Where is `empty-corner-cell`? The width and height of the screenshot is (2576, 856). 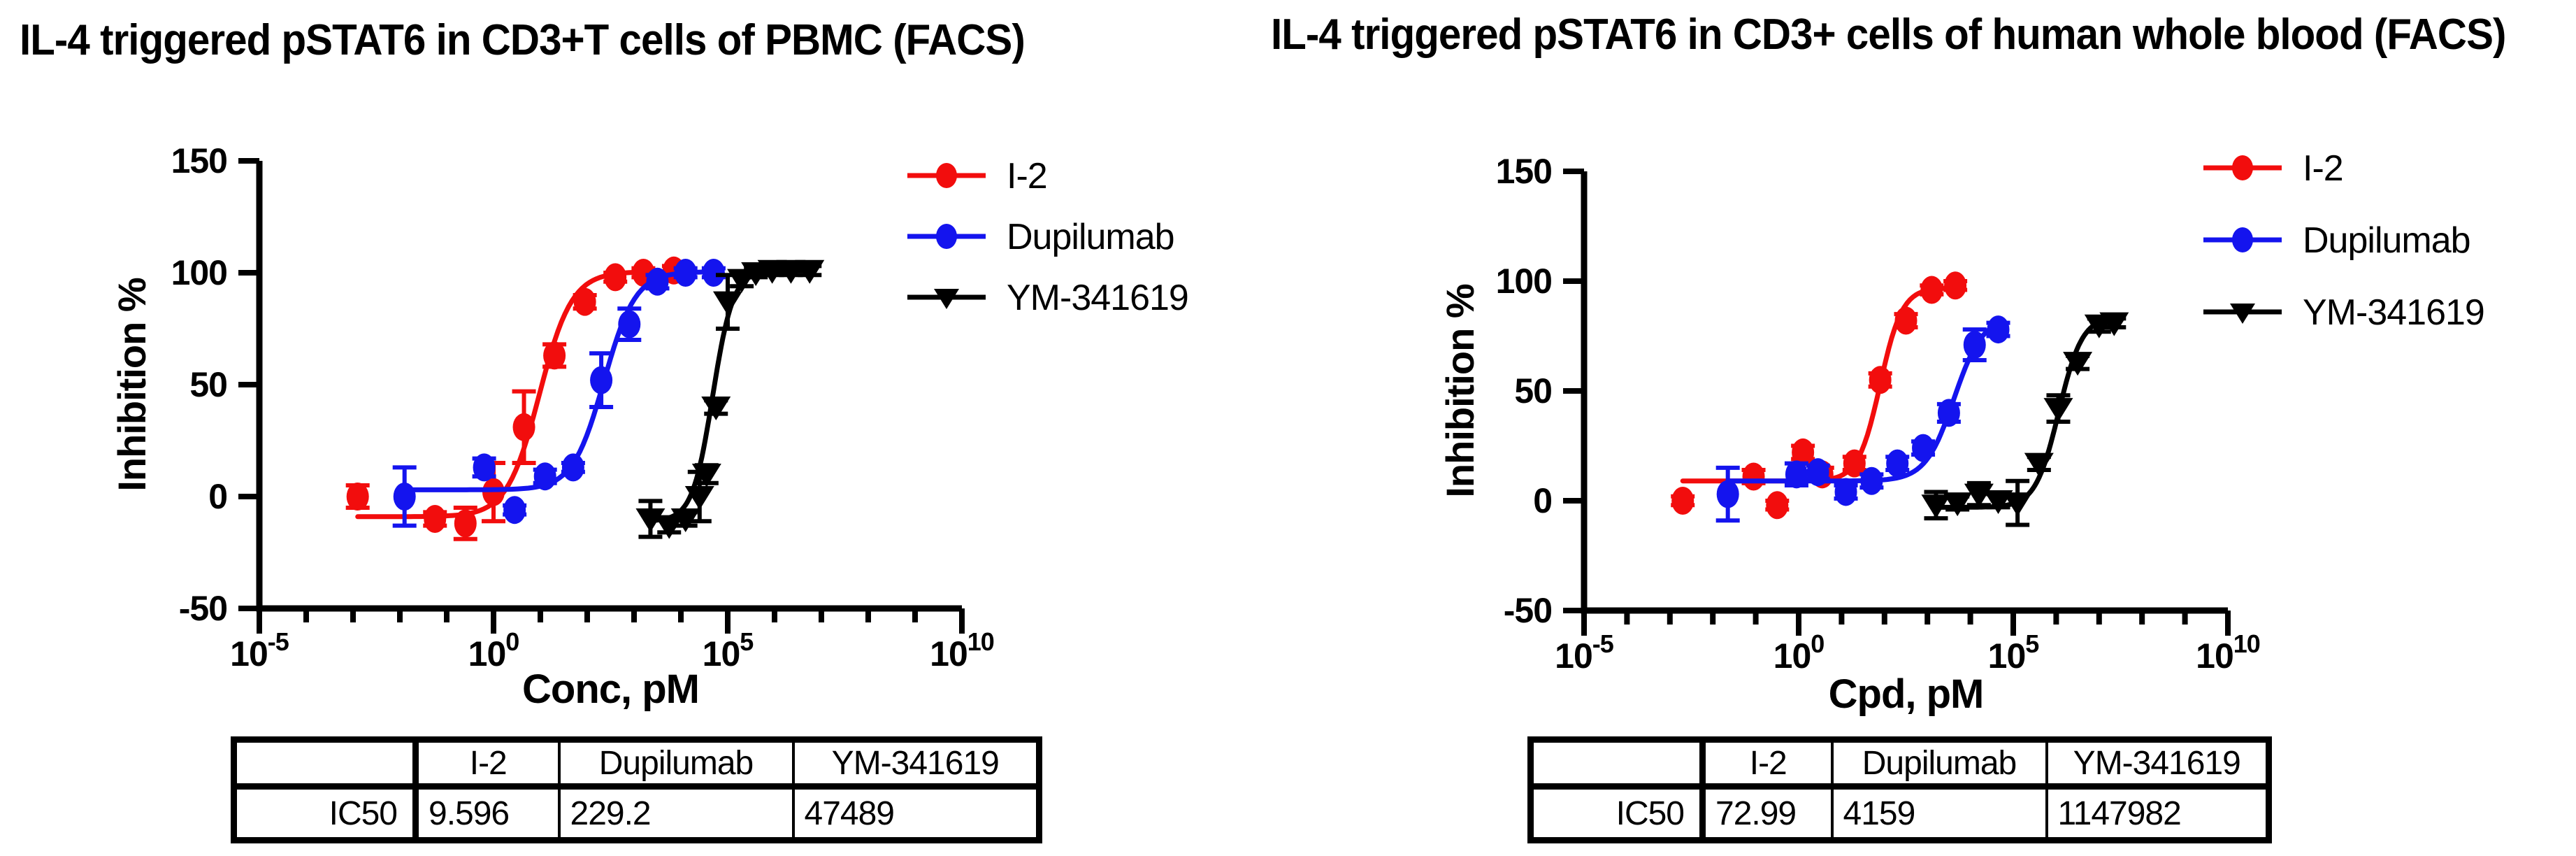
empty-corner-cell is located at coordinates (1617, 764).